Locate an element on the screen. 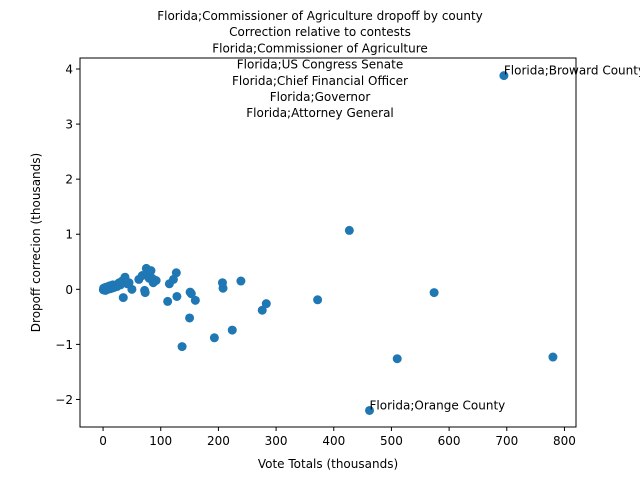 The image size is (640, 480). point-annotation: Florida;Broward County is located at coordinates (572, 71).